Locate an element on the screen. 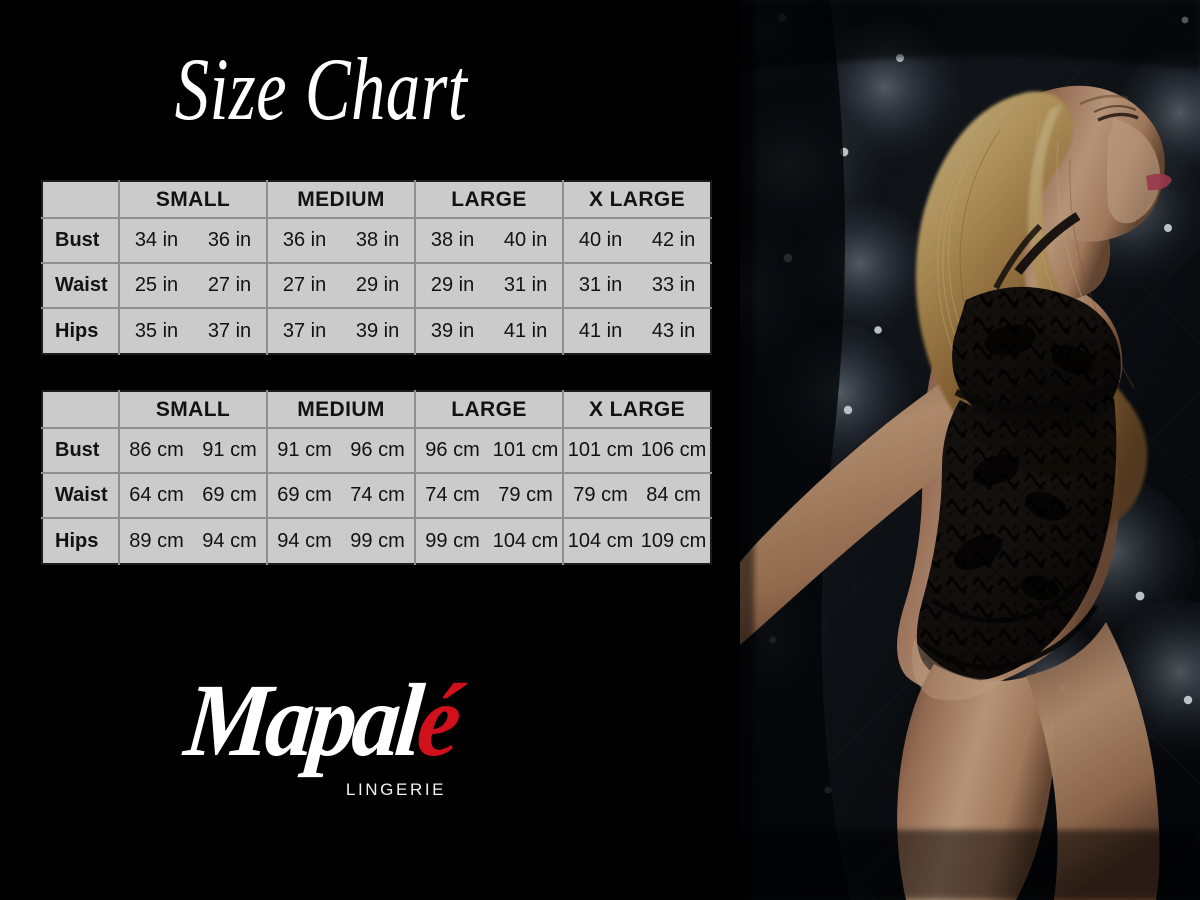 Image resolution: width=1200 pixels, height=900 pixels. cell-waist-small-min: 25 in is located at coordinates (156, 285).